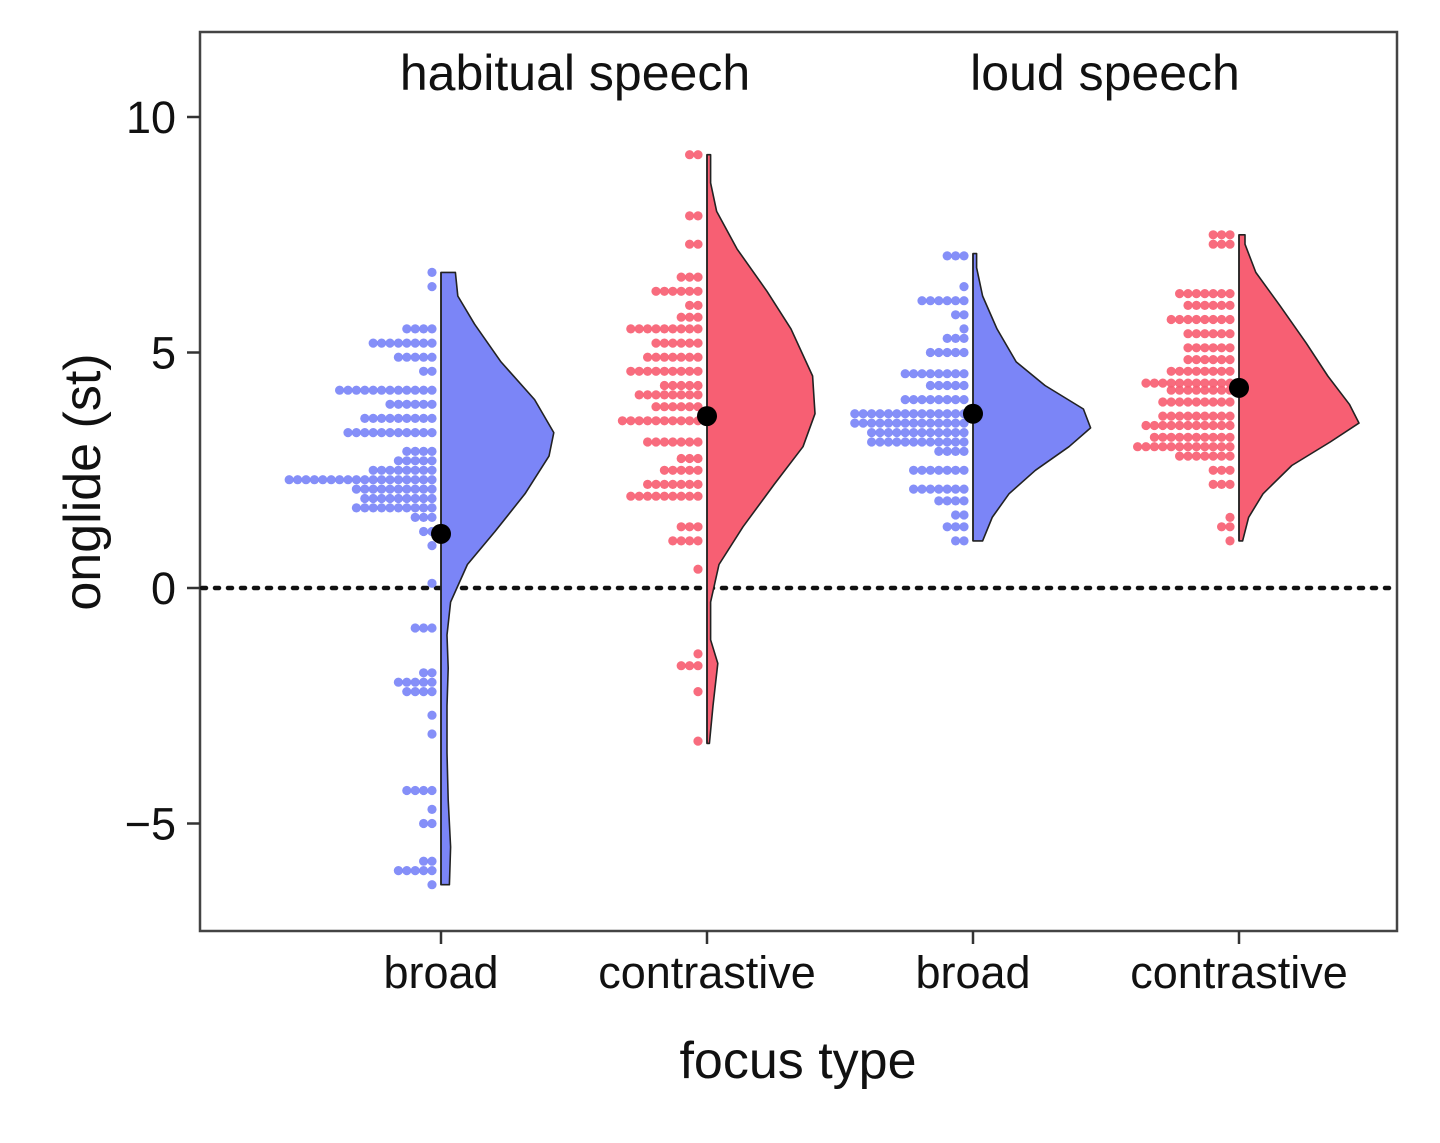 The image size is (1440, 1143). What do you see at coordinates (575, 73) in the screenshot?
I see `group-label-habitual: habitual speech` at bounding box center [575, 73].